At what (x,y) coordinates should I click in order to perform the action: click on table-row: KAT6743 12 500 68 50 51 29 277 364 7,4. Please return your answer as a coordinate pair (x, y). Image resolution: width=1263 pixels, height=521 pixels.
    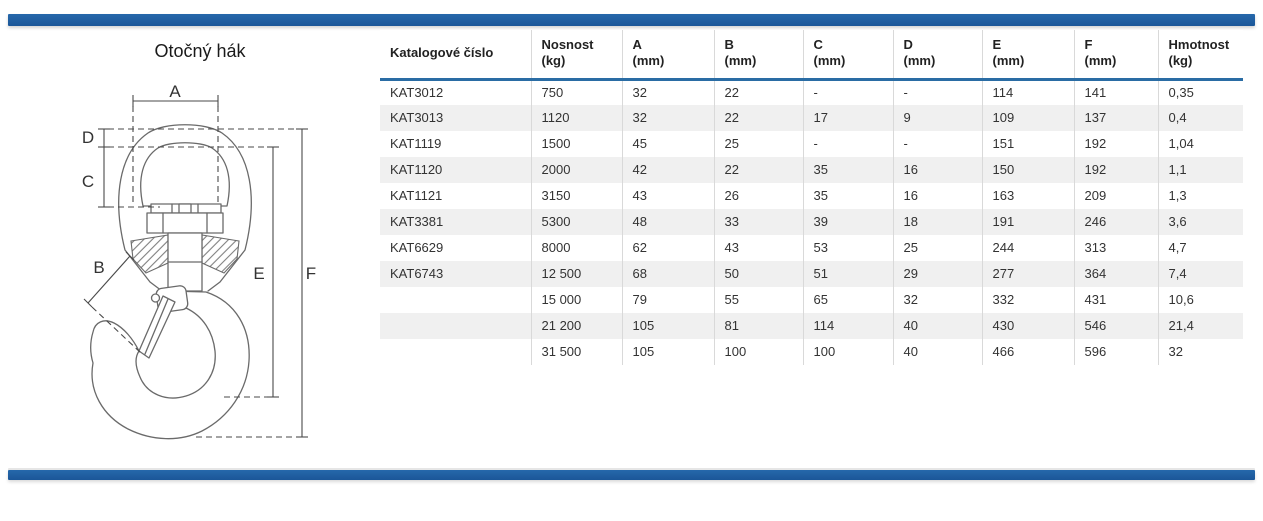
    Looking at the image, I should click on (811, 274).